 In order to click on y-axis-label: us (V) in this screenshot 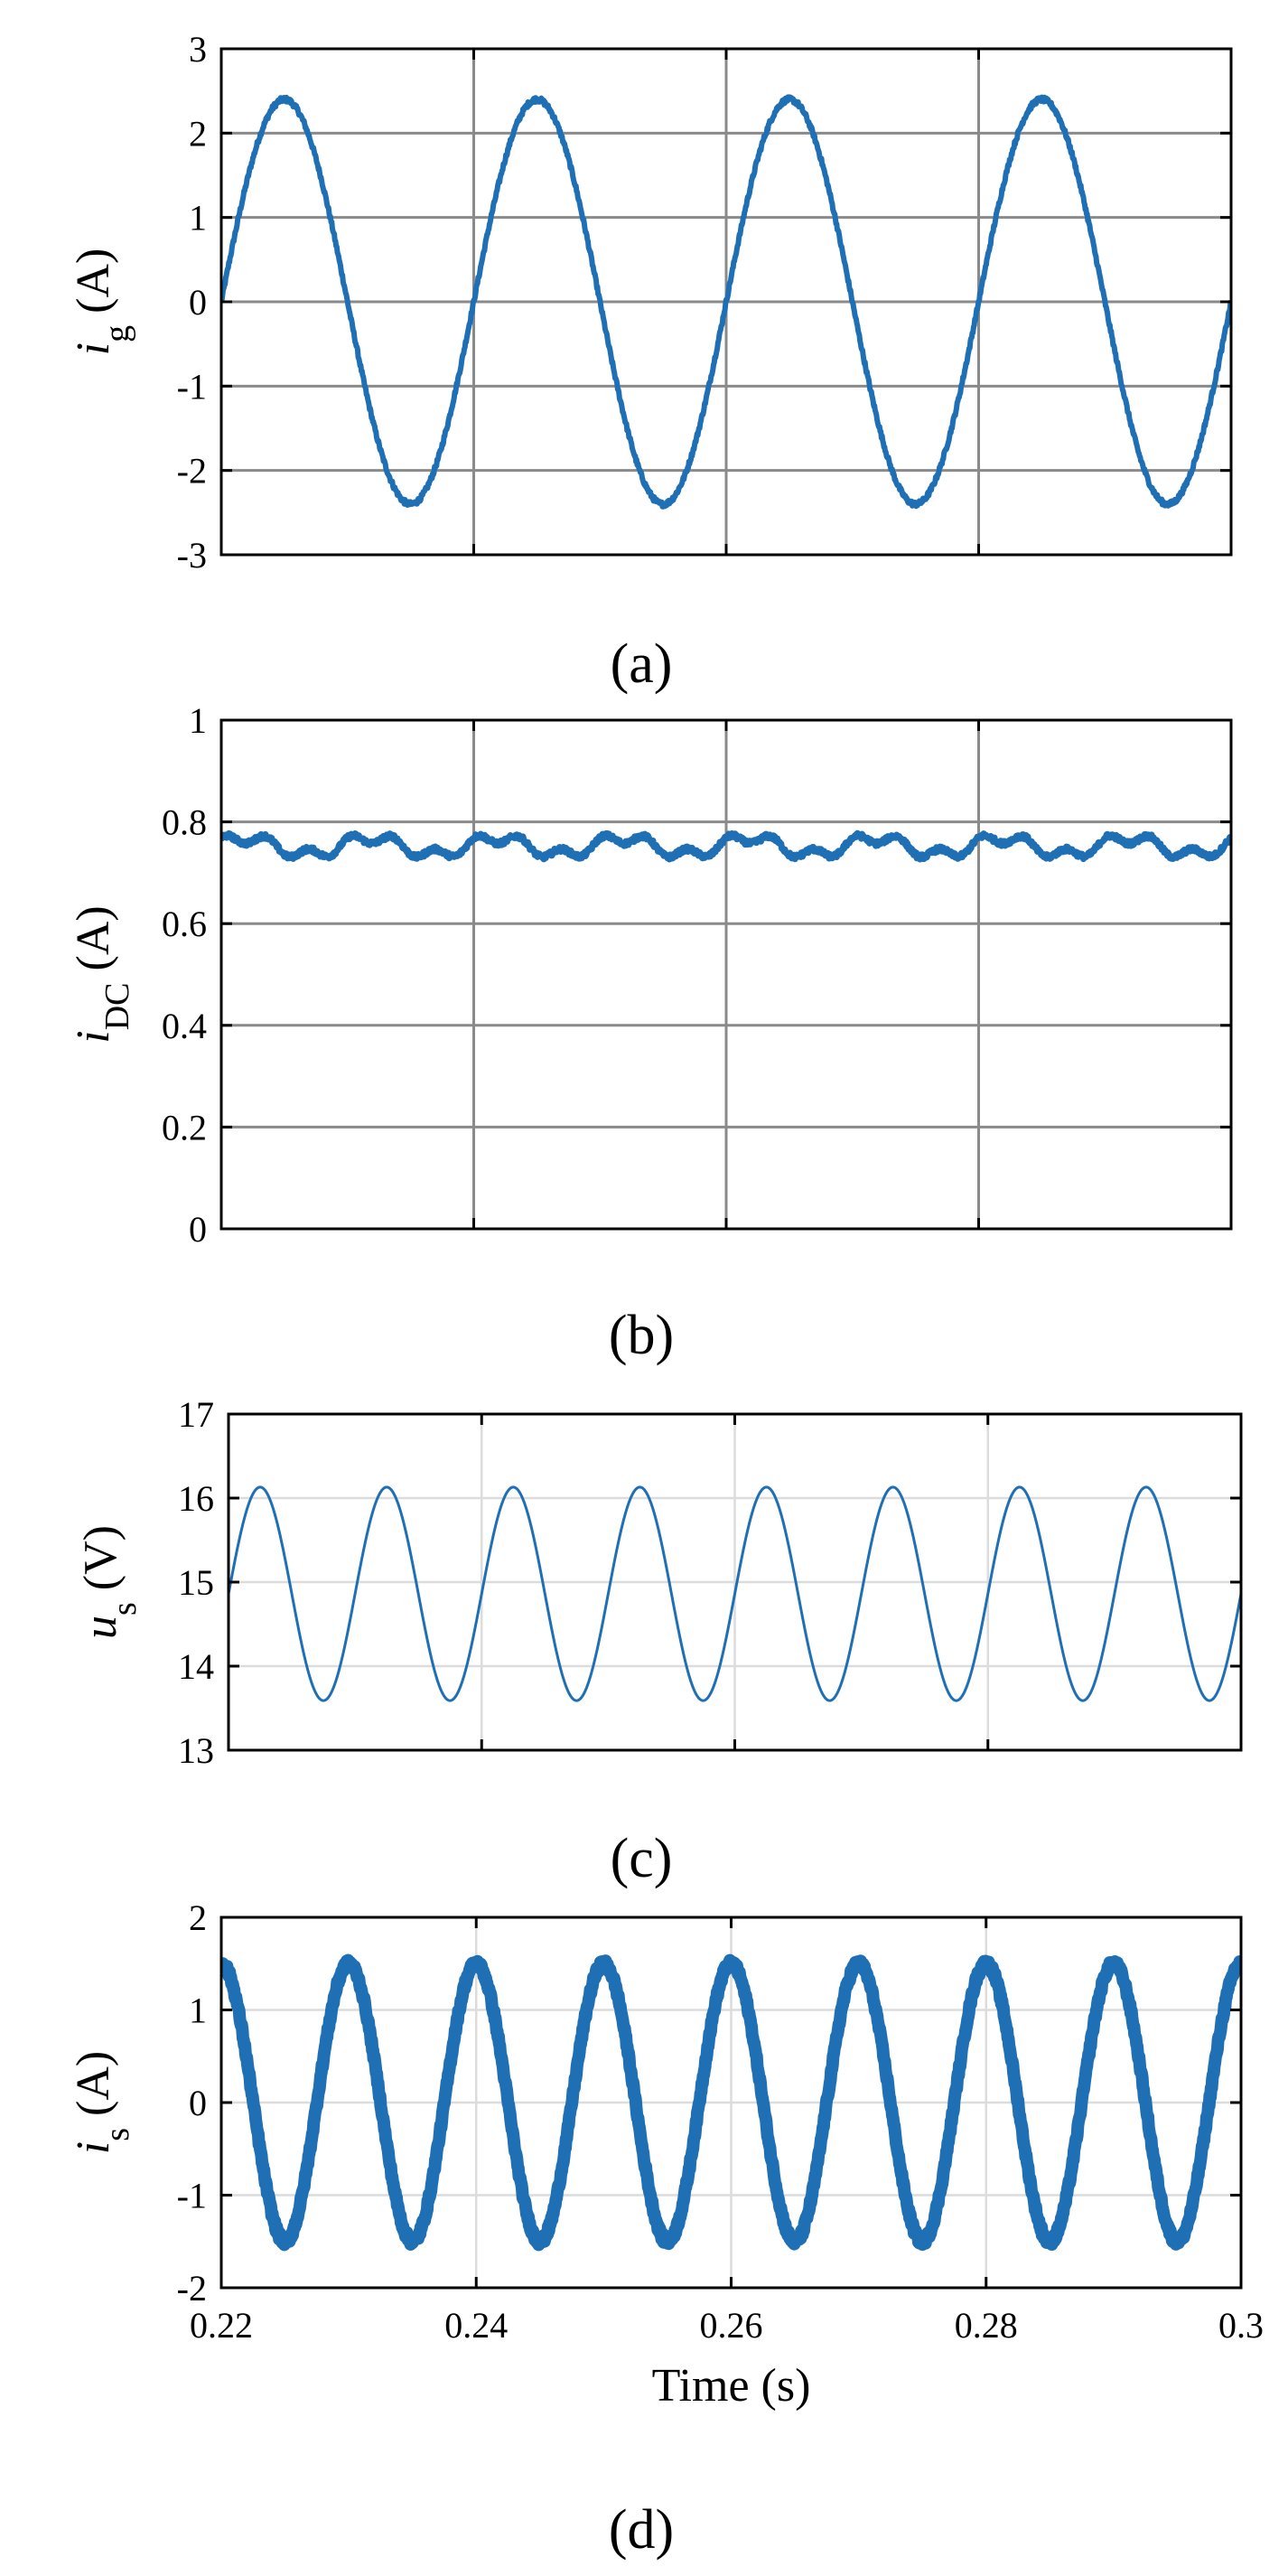, I will do `click(109, 1582)`.